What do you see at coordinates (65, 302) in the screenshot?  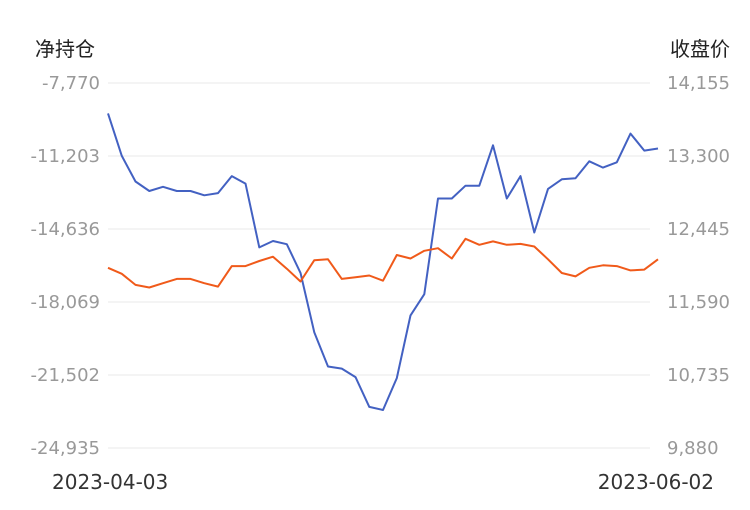 I see `left-tick-label: -18,069` at bounding box center [65, 302].